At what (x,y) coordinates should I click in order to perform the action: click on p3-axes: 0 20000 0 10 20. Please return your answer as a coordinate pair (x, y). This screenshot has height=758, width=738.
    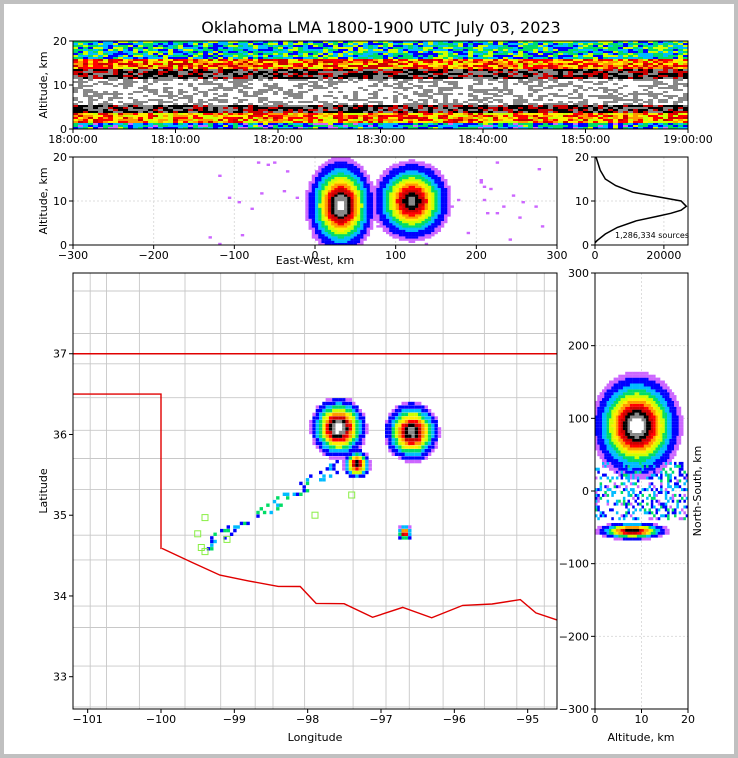
    Looking at the image, I should click on (628, 206).